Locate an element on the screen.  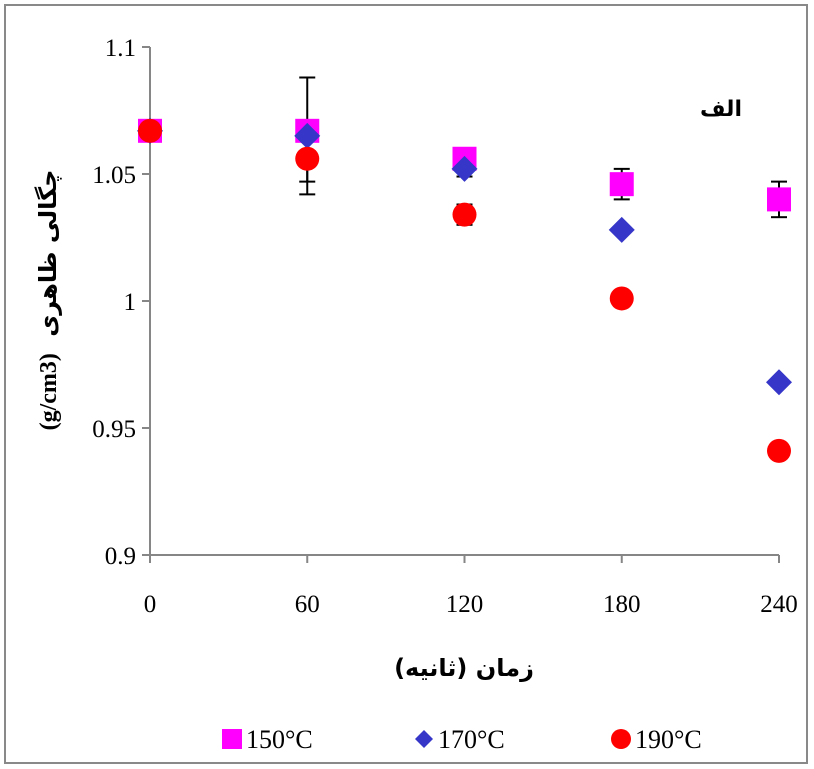
y-tick-label: 1 is located at coordinates (130, 302).